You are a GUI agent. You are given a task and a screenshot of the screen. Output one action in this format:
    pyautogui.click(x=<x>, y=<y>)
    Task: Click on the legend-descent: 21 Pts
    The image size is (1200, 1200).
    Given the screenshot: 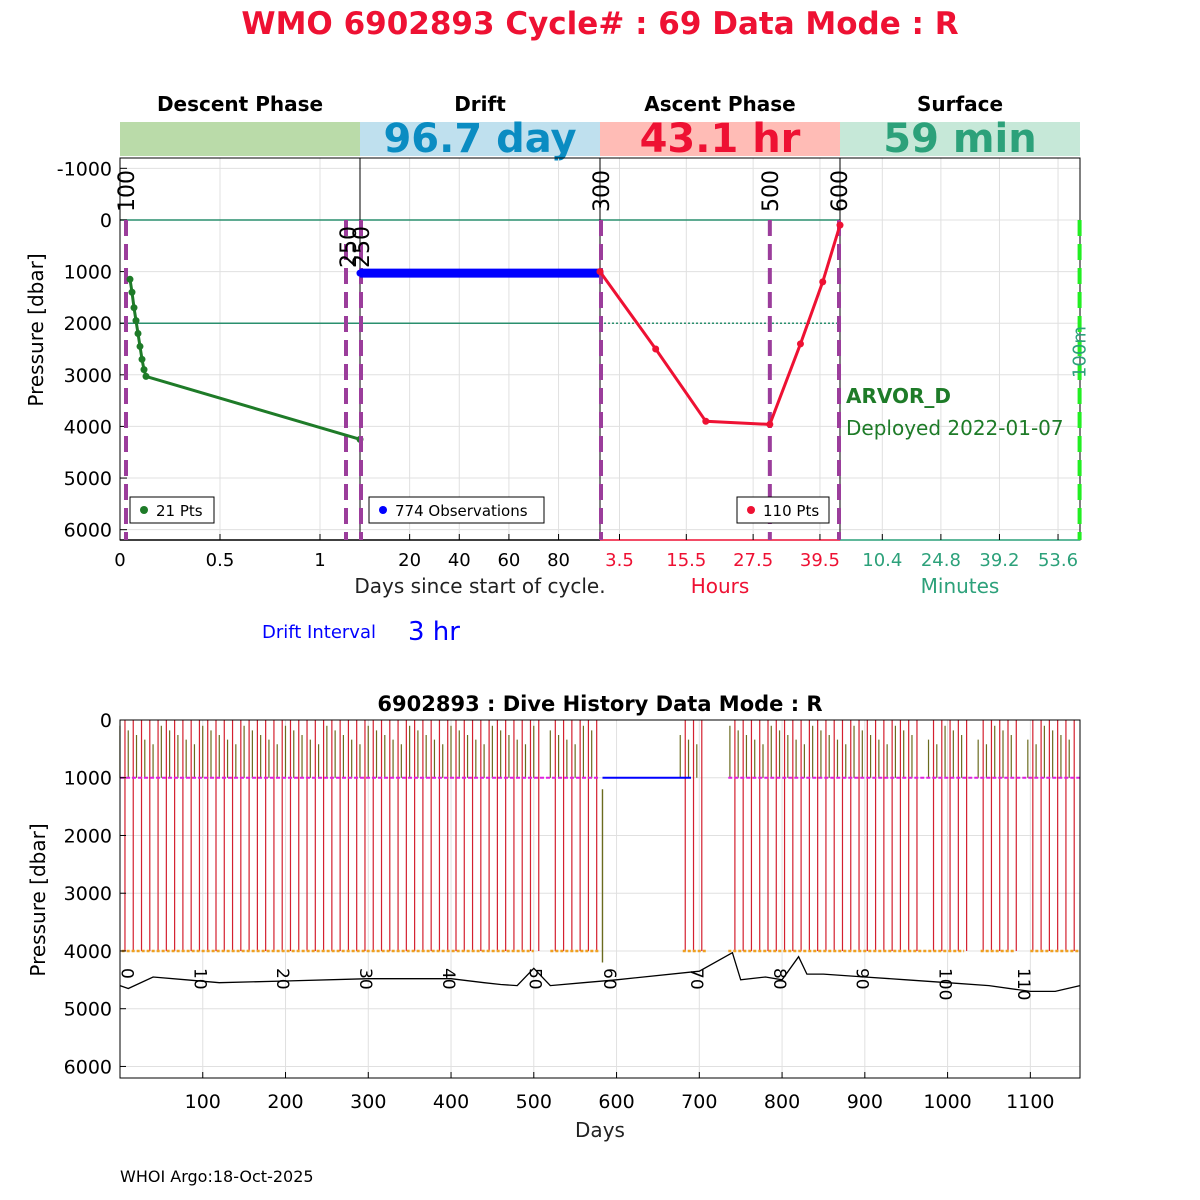 What is the action you would take?
    pyautogui.click(x=172, y=510)
    